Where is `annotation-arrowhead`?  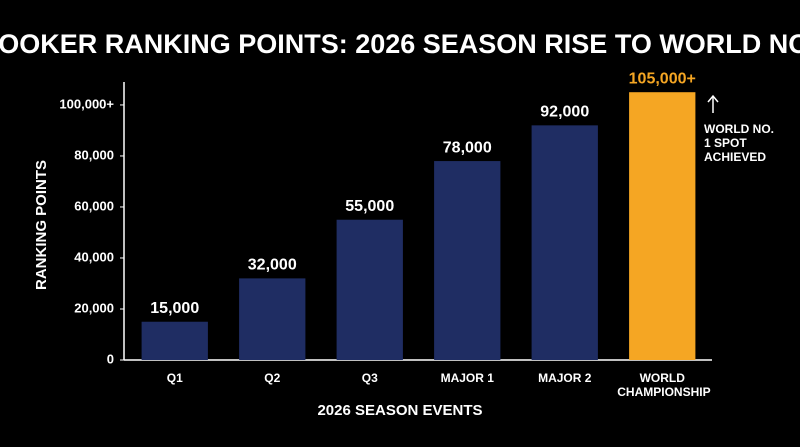
annotation-arrowhead is located at coordinates (713, 98).